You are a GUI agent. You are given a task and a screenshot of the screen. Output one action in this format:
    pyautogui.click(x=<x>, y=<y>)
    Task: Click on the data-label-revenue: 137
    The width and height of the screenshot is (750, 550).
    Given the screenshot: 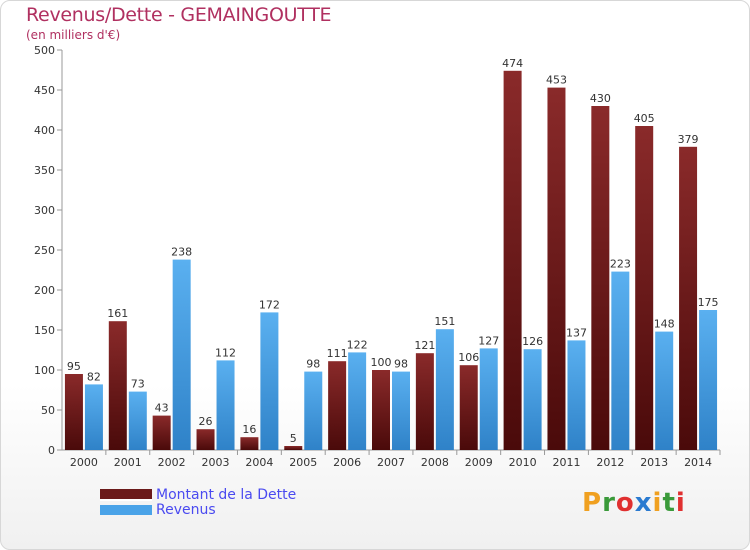 What is the action you would take?
    pyautogui.click(x=576, y=332)
    